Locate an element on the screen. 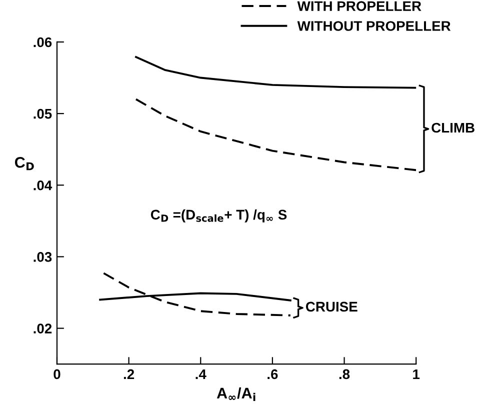  annotation: C$_{D}$ =(D$_{scale}$+ T) /q$_{∞}$ S is located at coordinates (218, 215).